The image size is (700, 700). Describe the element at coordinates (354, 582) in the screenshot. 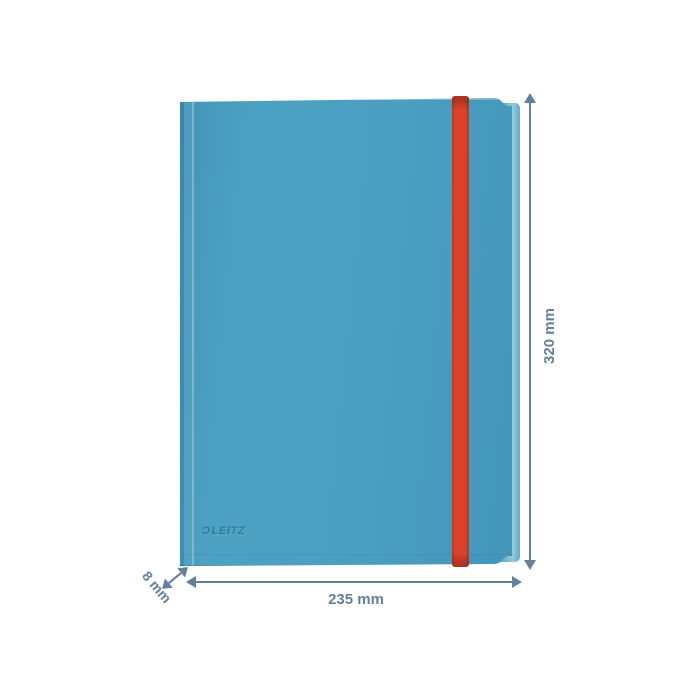

I see `width-dimension-line` at that location.